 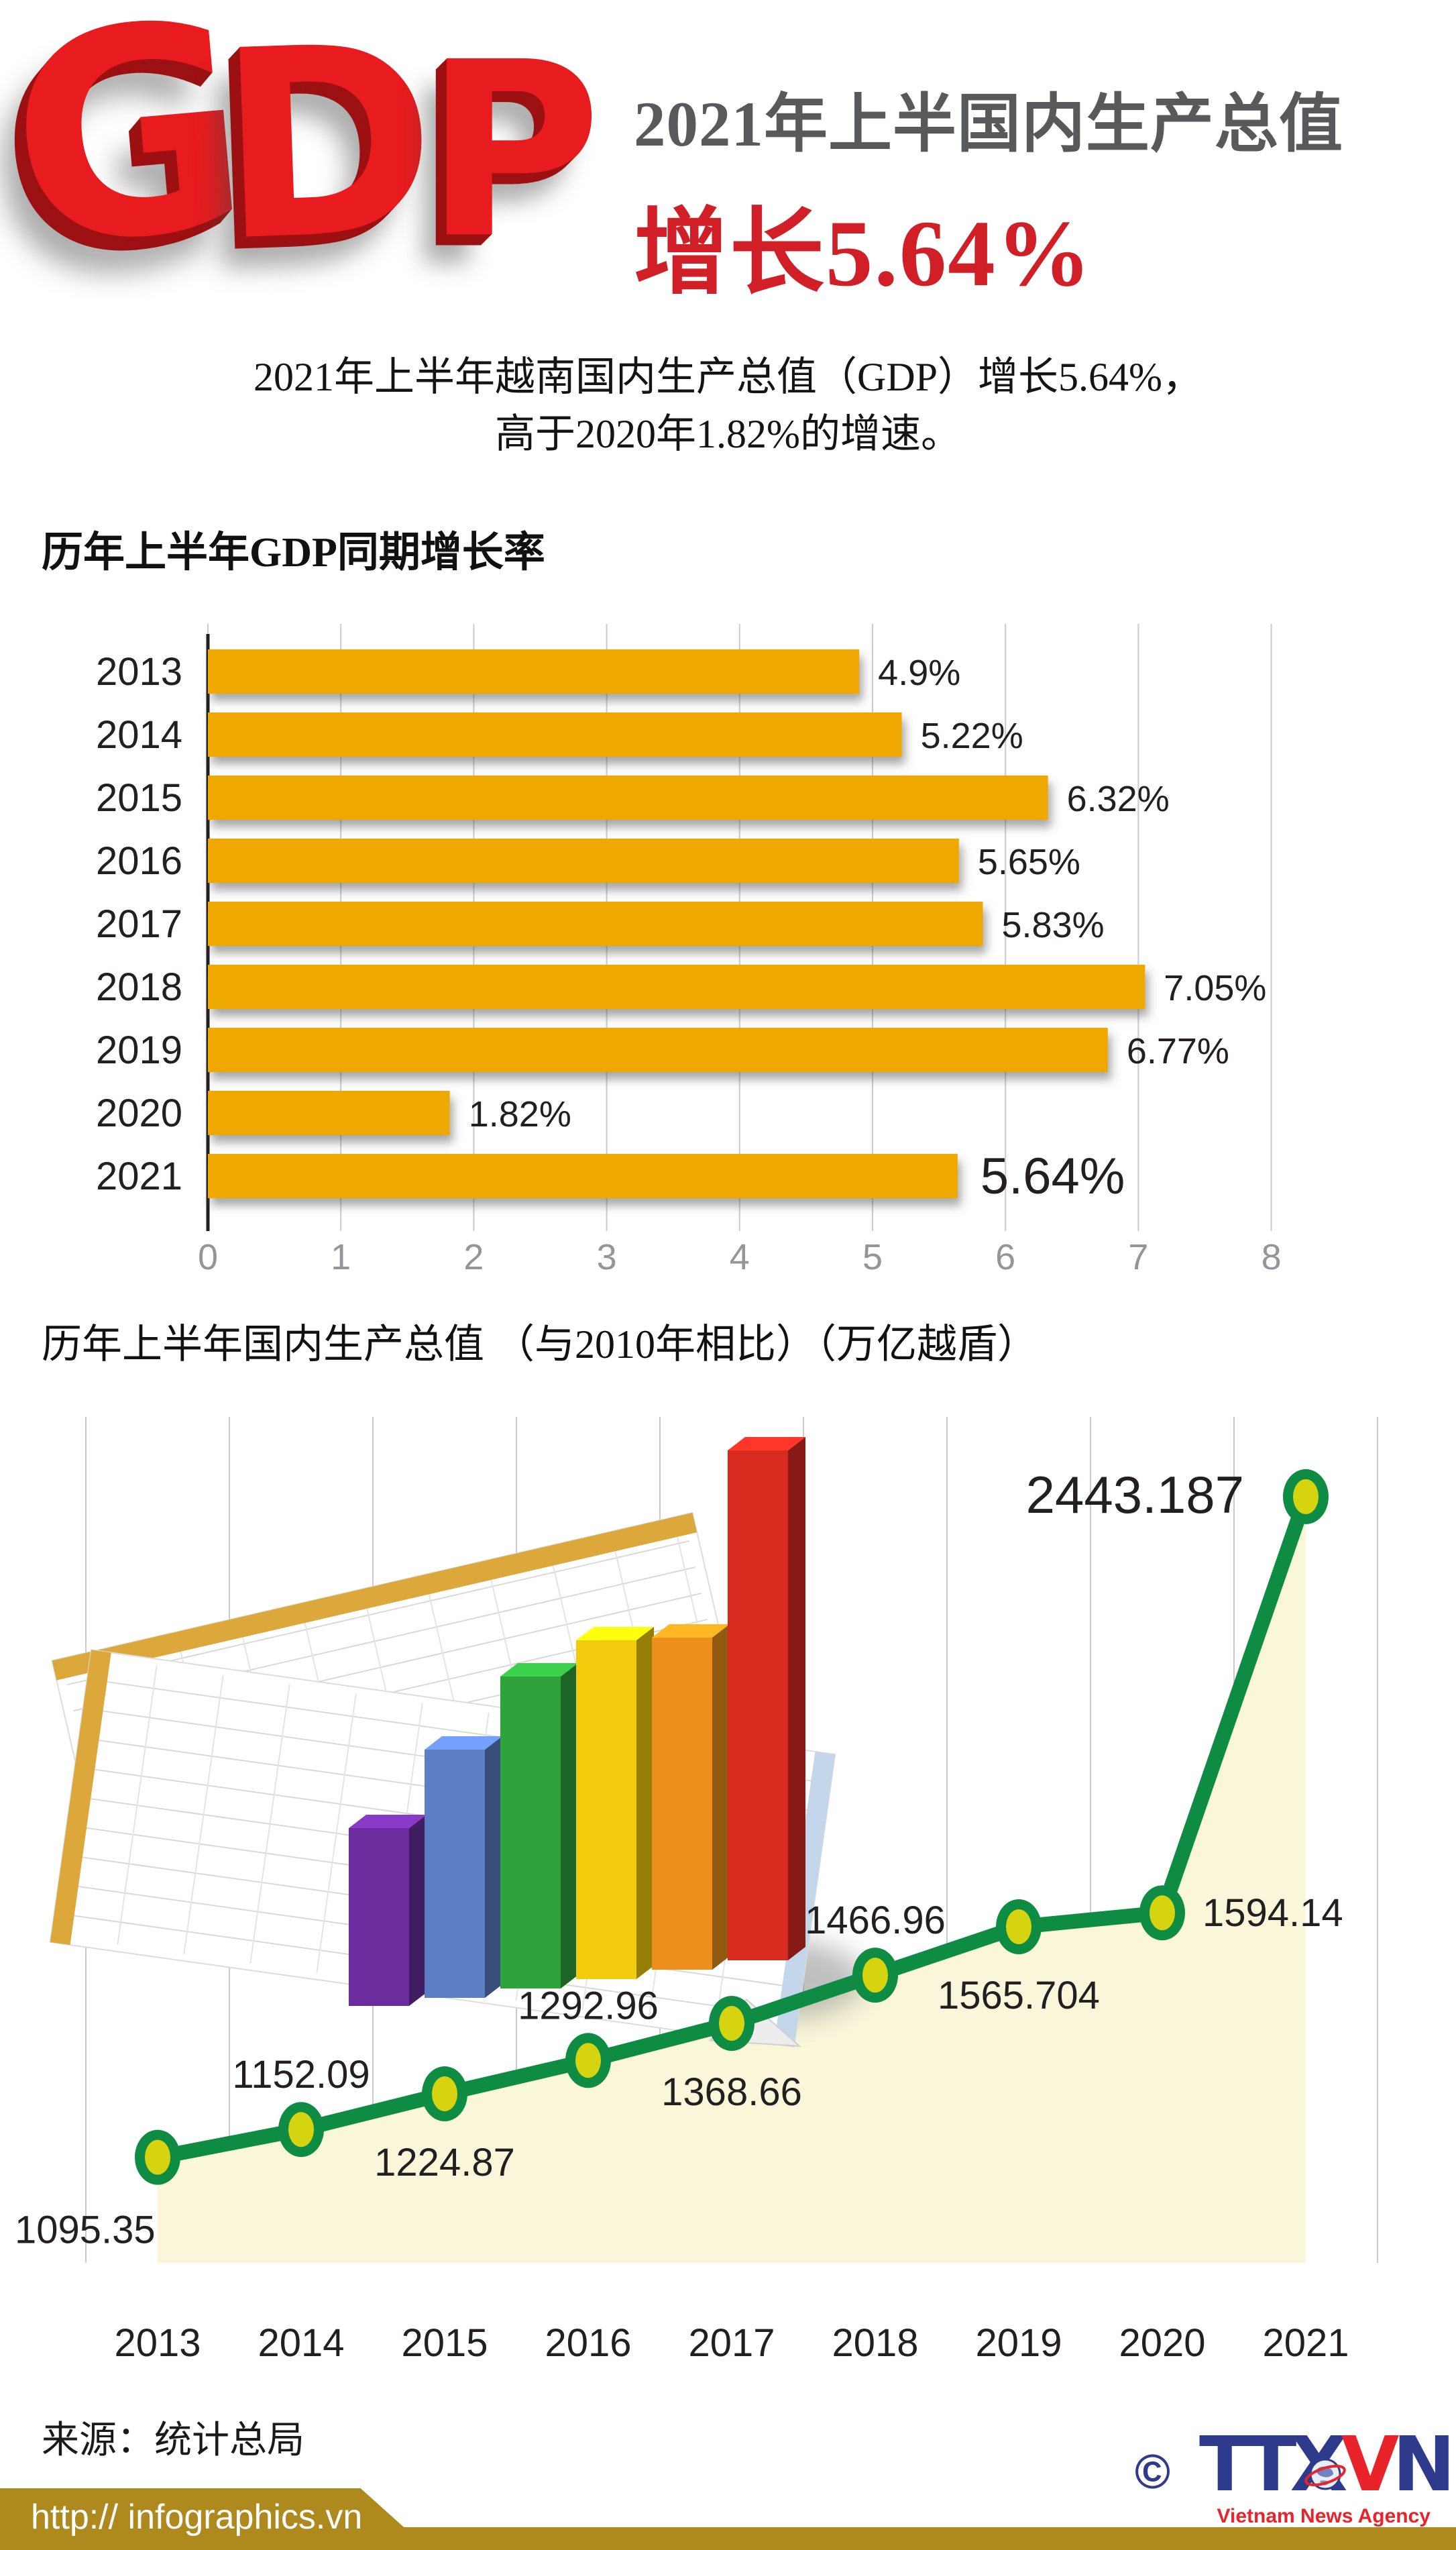 What do you see at coordinates (139, 1113) in the screenshot?
I see `category-label: 2020` at bounding box center [139, 1113].